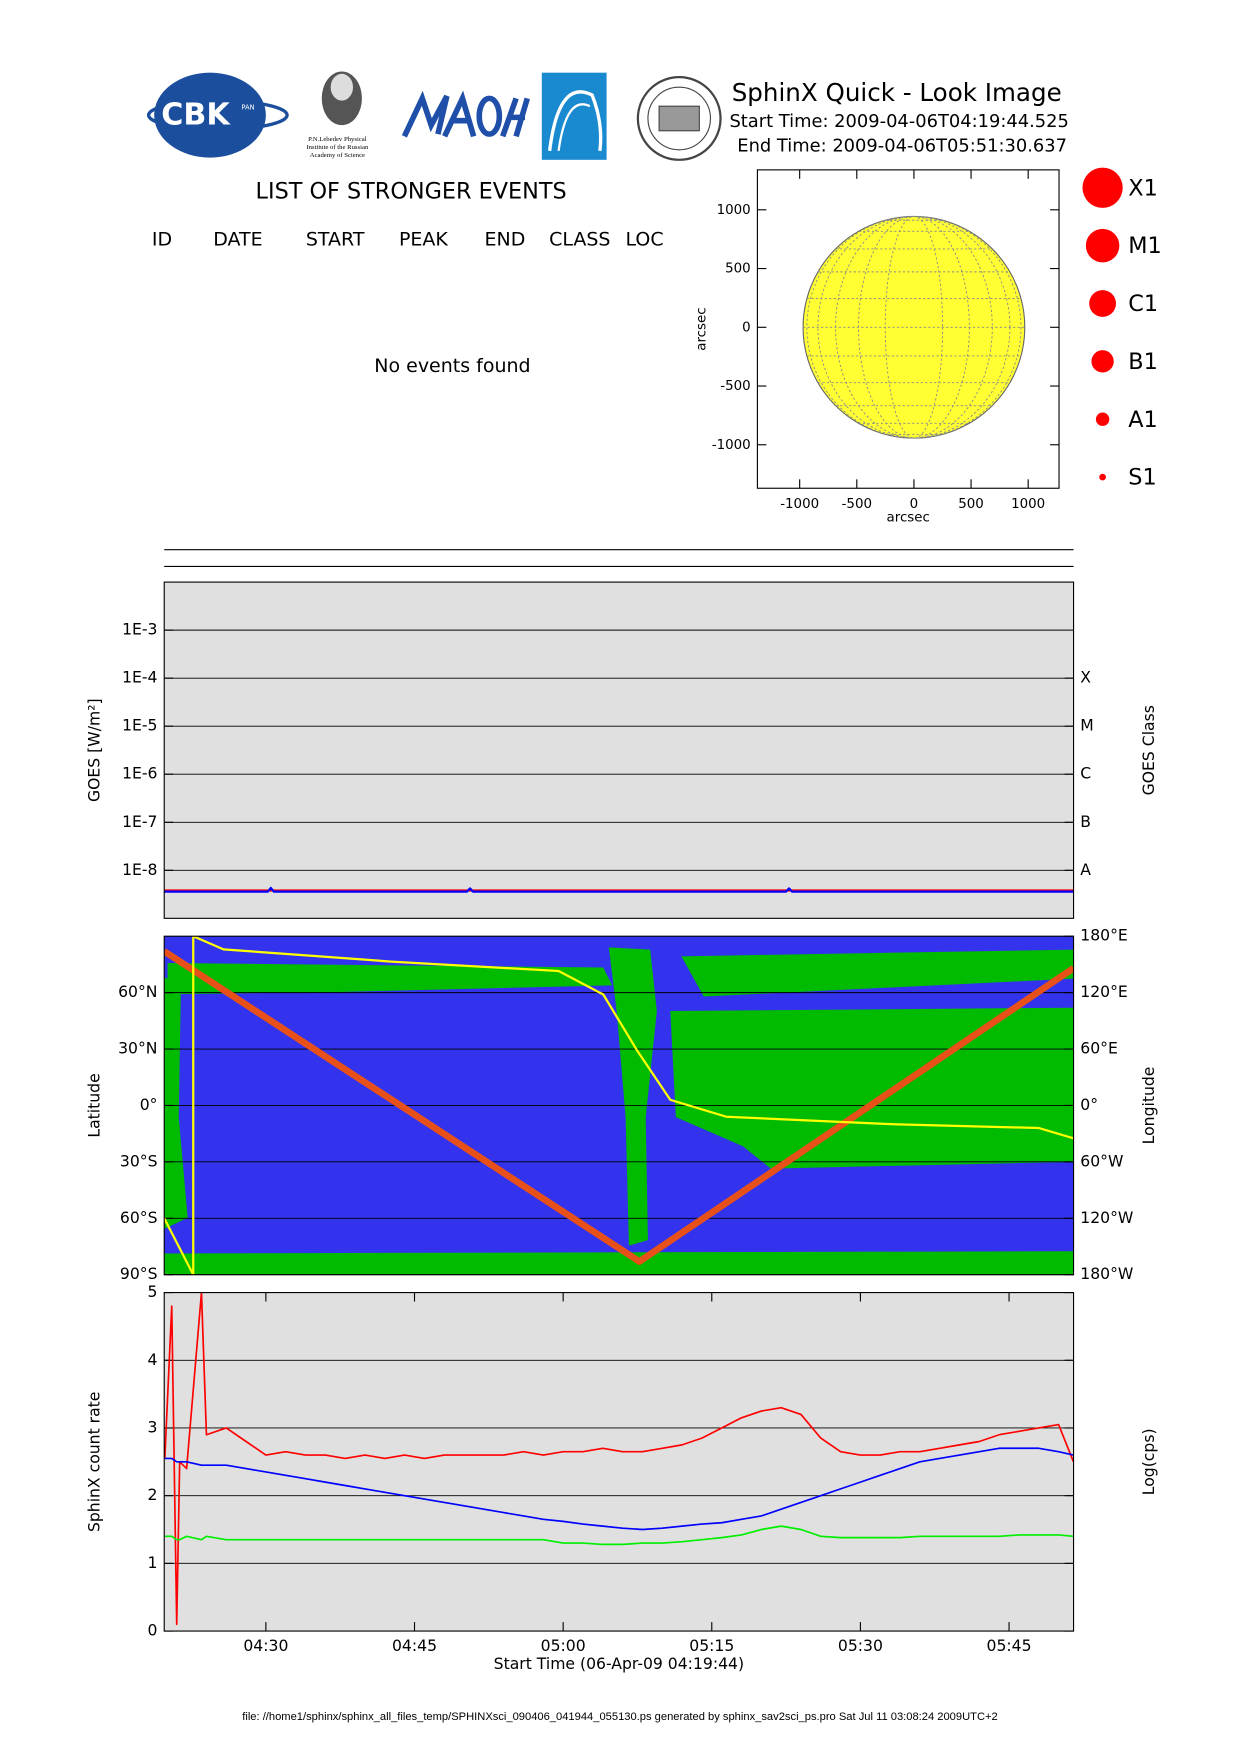  Describe the element at coordinates (139, 773) in the screenshot. I see `y-tick-label: 1E-6` at that location.